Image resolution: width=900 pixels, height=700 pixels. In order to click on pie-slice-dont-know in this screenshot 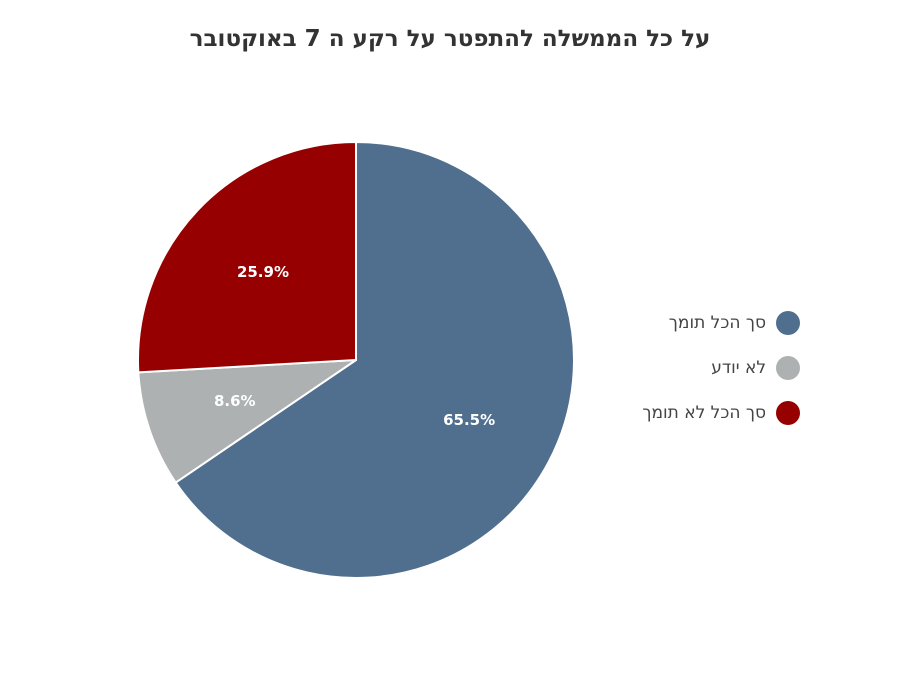, I will do `click(247, 421)`.